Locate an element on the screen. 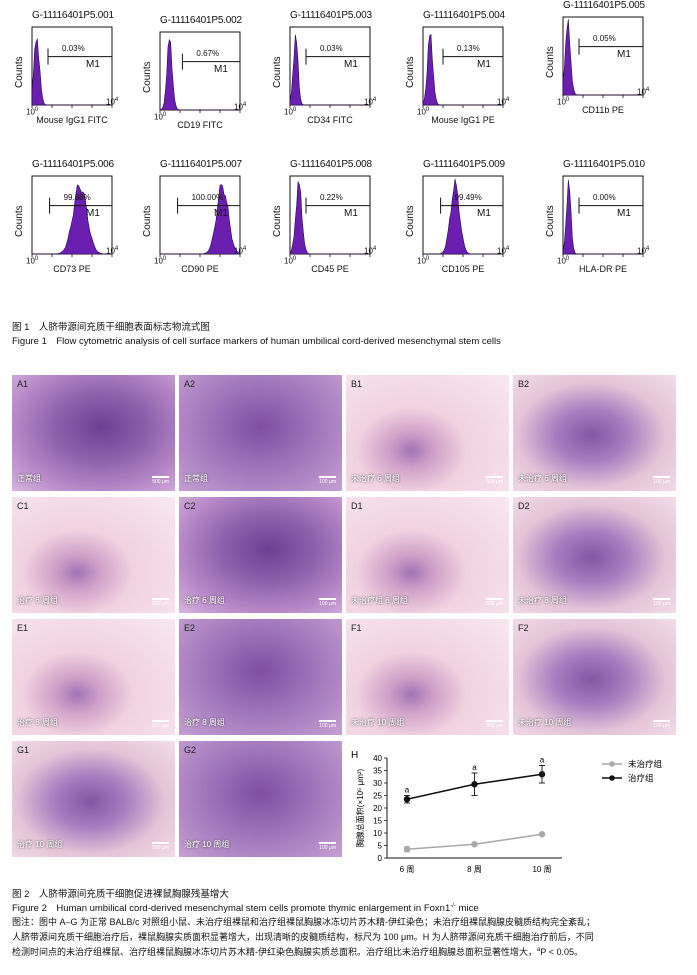 The width and height of the screenshot is (697, 975). tile-panel-label: D1 is located at coordinates (357, 506).